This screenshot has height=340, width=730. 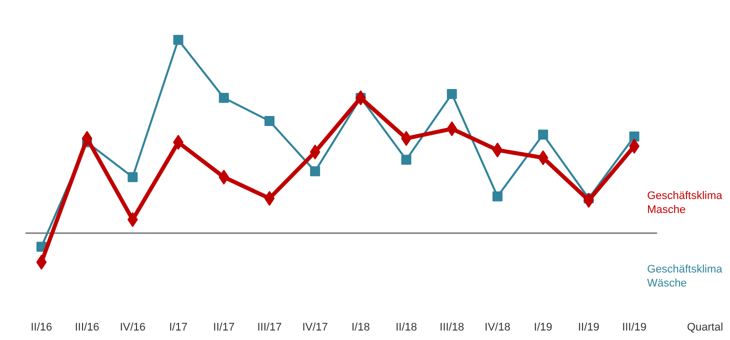 I want to click on x-tick-label: IV/17, so click(x=315, y=328).